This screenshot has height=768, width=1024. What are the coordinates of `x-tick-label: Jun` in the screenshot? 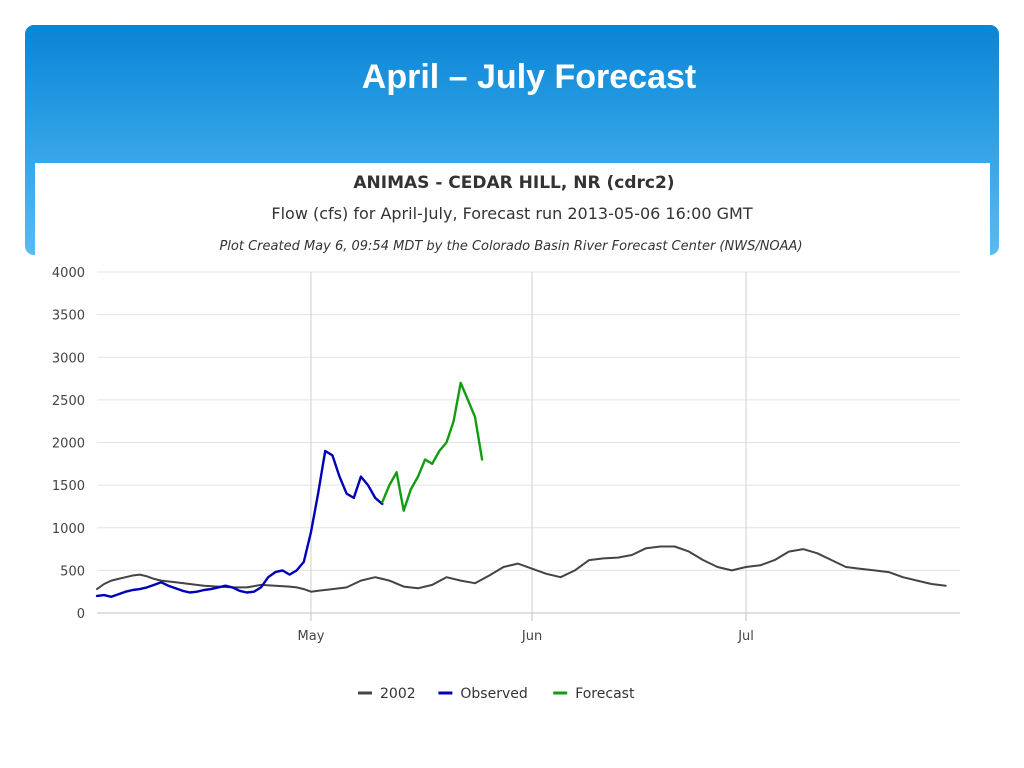 It's located at (531, 636).